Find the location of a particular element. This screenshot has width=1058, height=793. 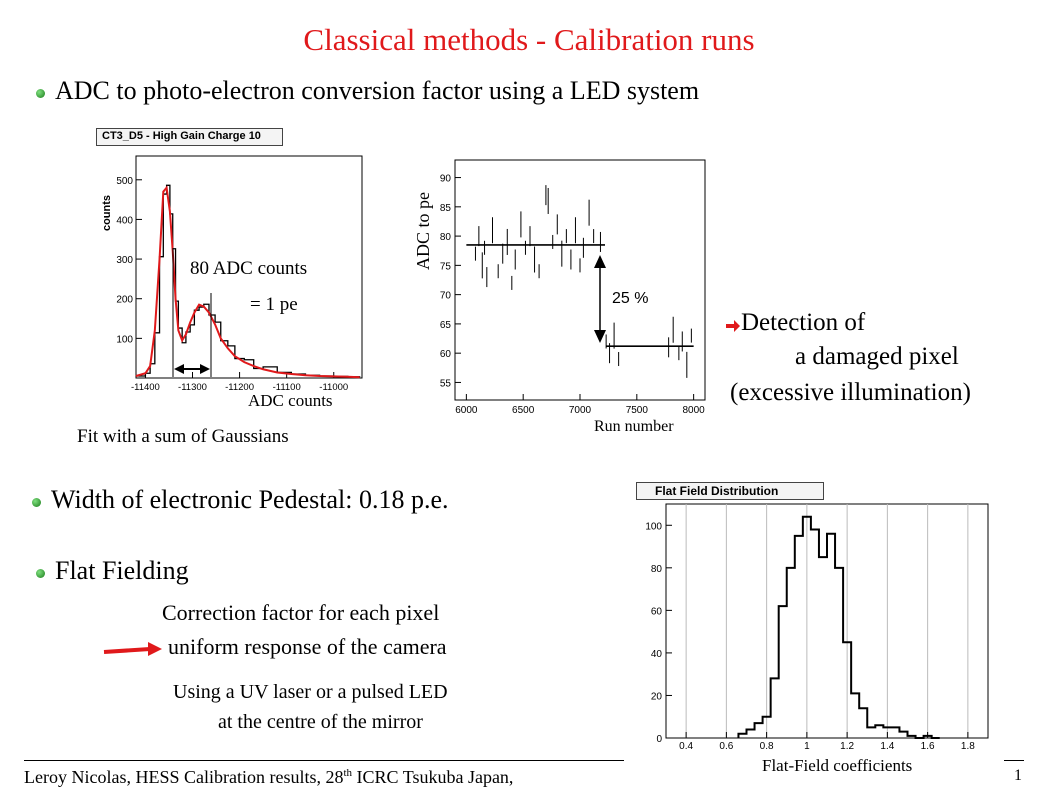

annotation-1-pe: = 1 pe is located at coordinates (274, 304).